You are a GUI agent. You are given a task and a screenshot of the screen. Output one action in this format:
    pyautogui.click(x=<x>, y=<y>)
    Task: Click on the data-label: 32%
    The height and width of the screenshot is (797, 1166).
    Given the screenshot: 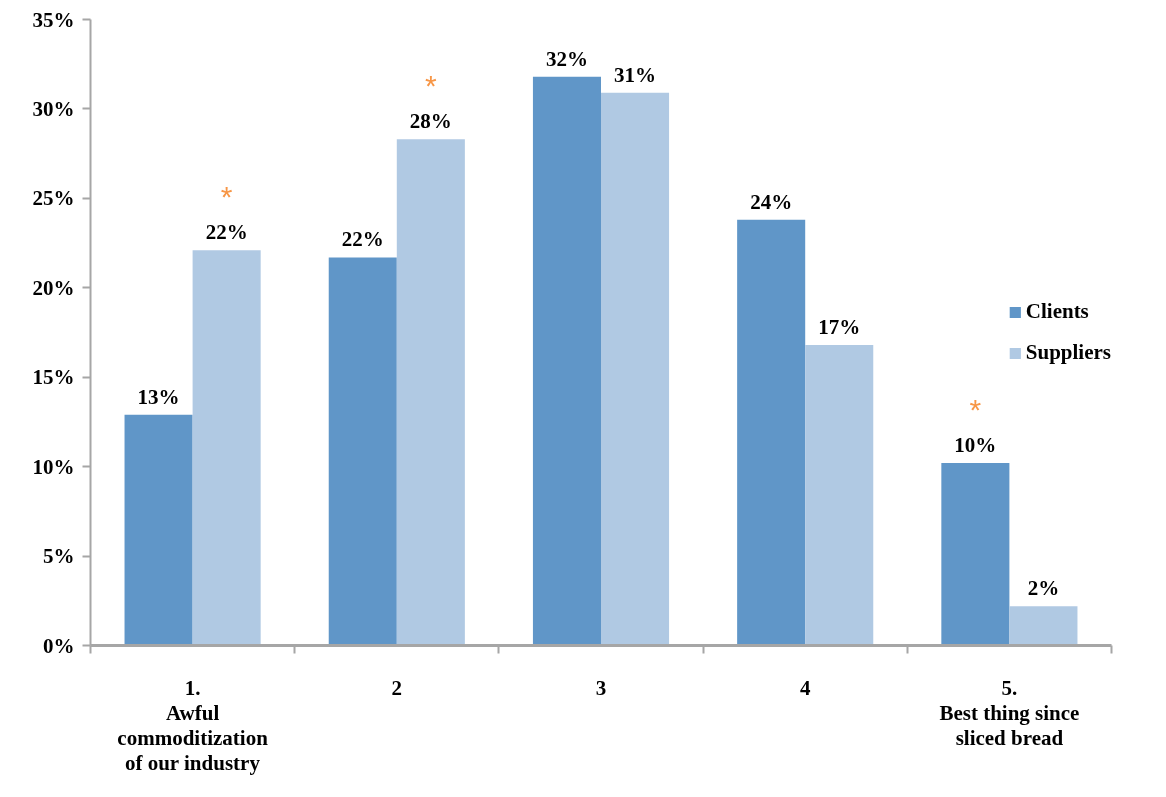 What is the action you would take?
    pyautogui.click(x=566, y=58)
    